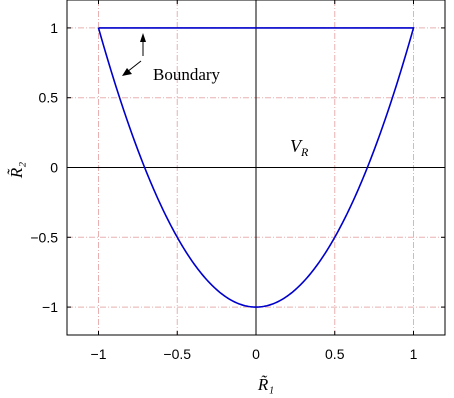  I want to click on y-tick-label-2: 0, so click(54, 168).